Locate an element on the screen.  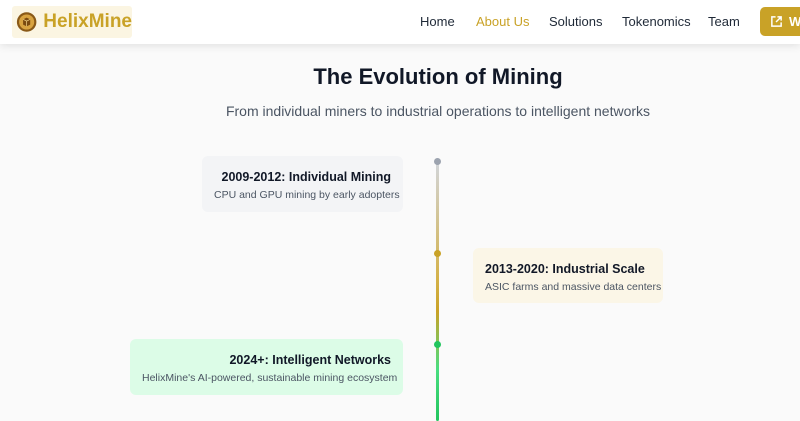
nav-home: Home is located at coordinates (437, 21).